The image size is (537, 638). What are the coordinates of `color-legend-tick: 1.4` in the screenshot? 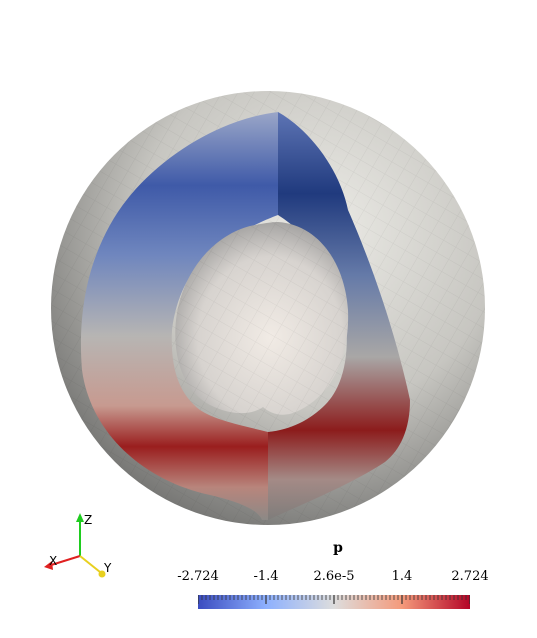 It's located at (402, 576).